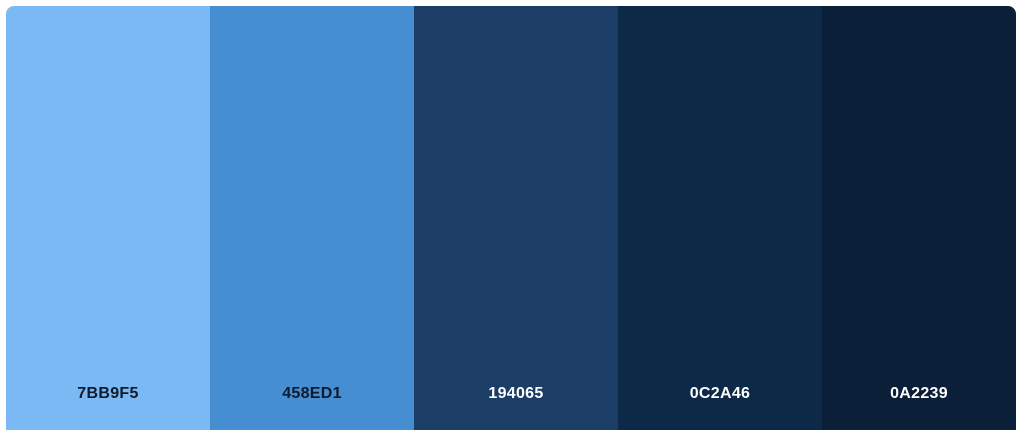 The image size is (1016, 430). I want to click on swatch-hex-label: 0C2A46, so click(720, 393).